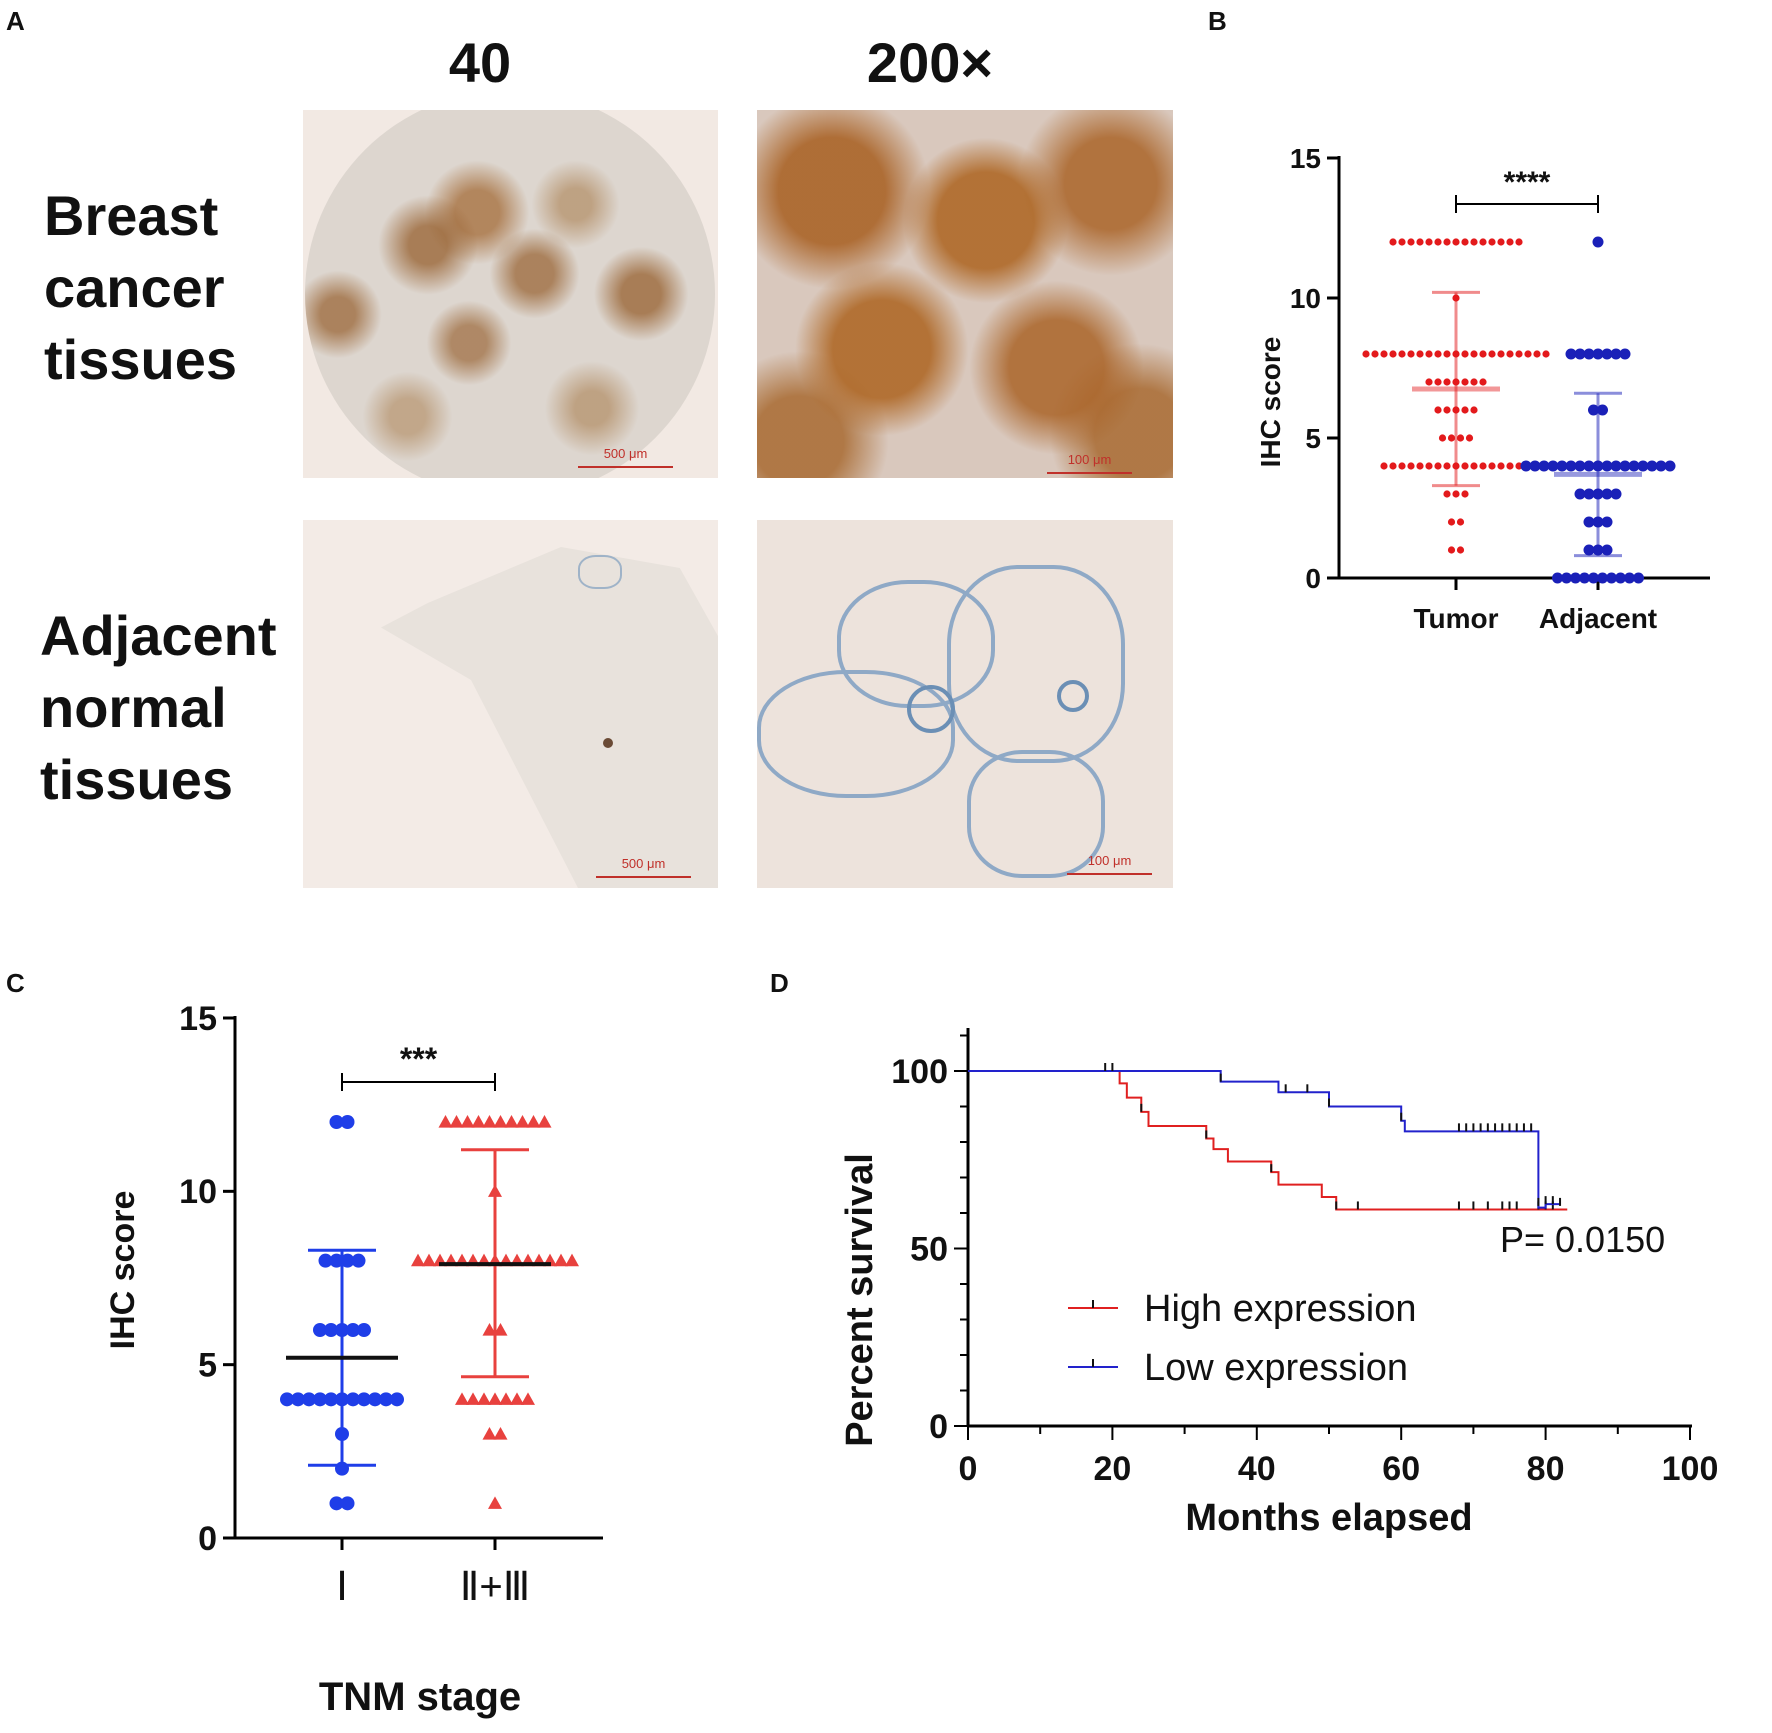 This screenshot has height=1733, width=1772. Describe the element at coordinates (207, 1539) in the screenshot. I see `y-tick-label: 0` at that location.